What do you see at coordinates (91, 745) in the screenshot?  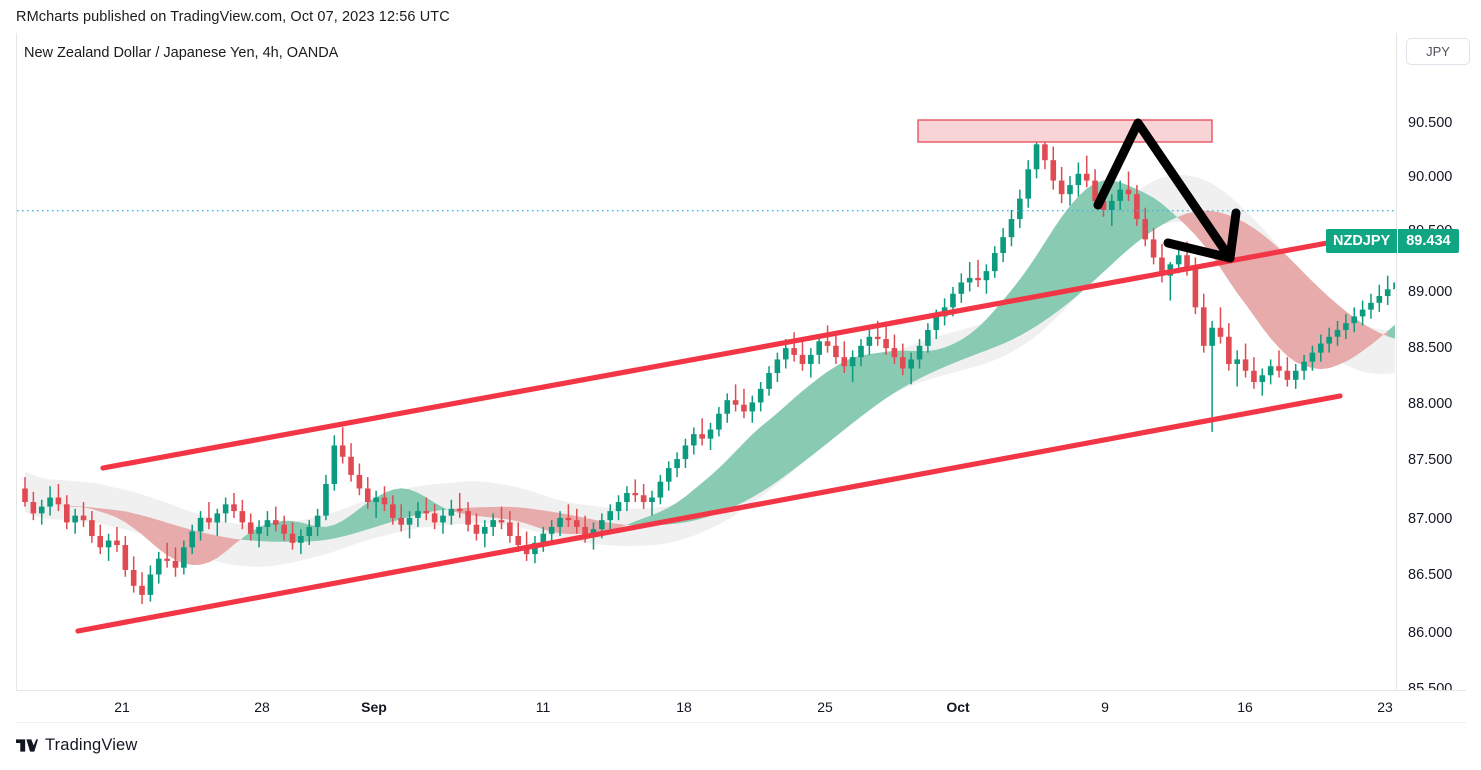 I see `tradingview-wordmark: TradingView` at bounding box center [91, 745].